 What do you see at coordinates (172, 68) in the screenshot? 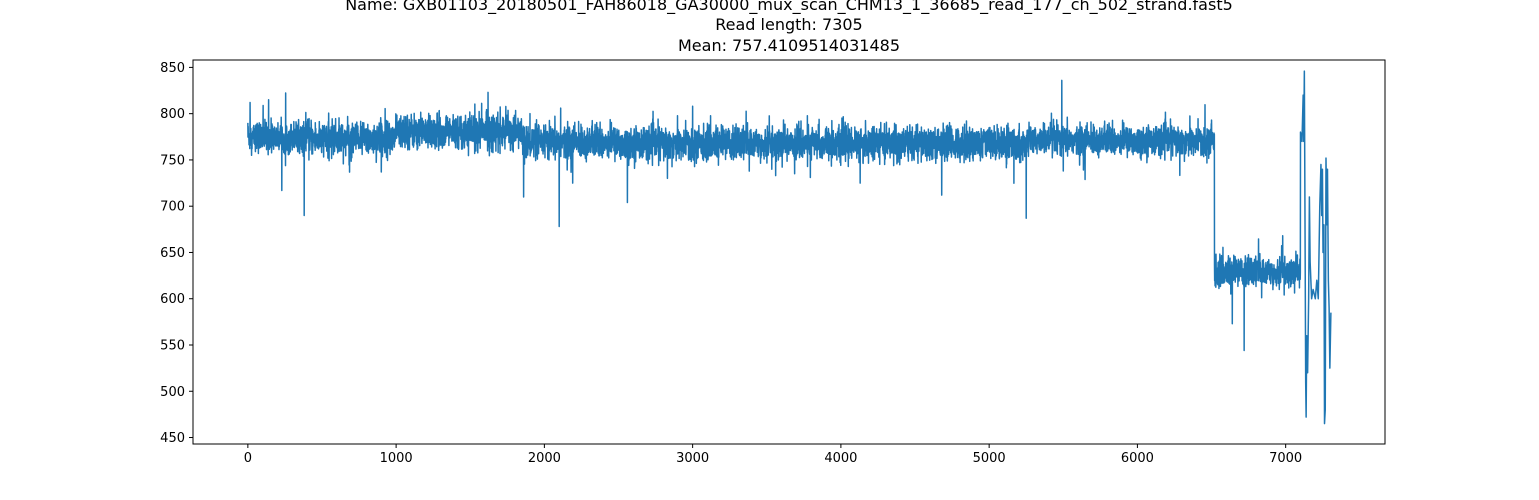
I see `y-tick-label: 850` at bounding box center [172, 68].